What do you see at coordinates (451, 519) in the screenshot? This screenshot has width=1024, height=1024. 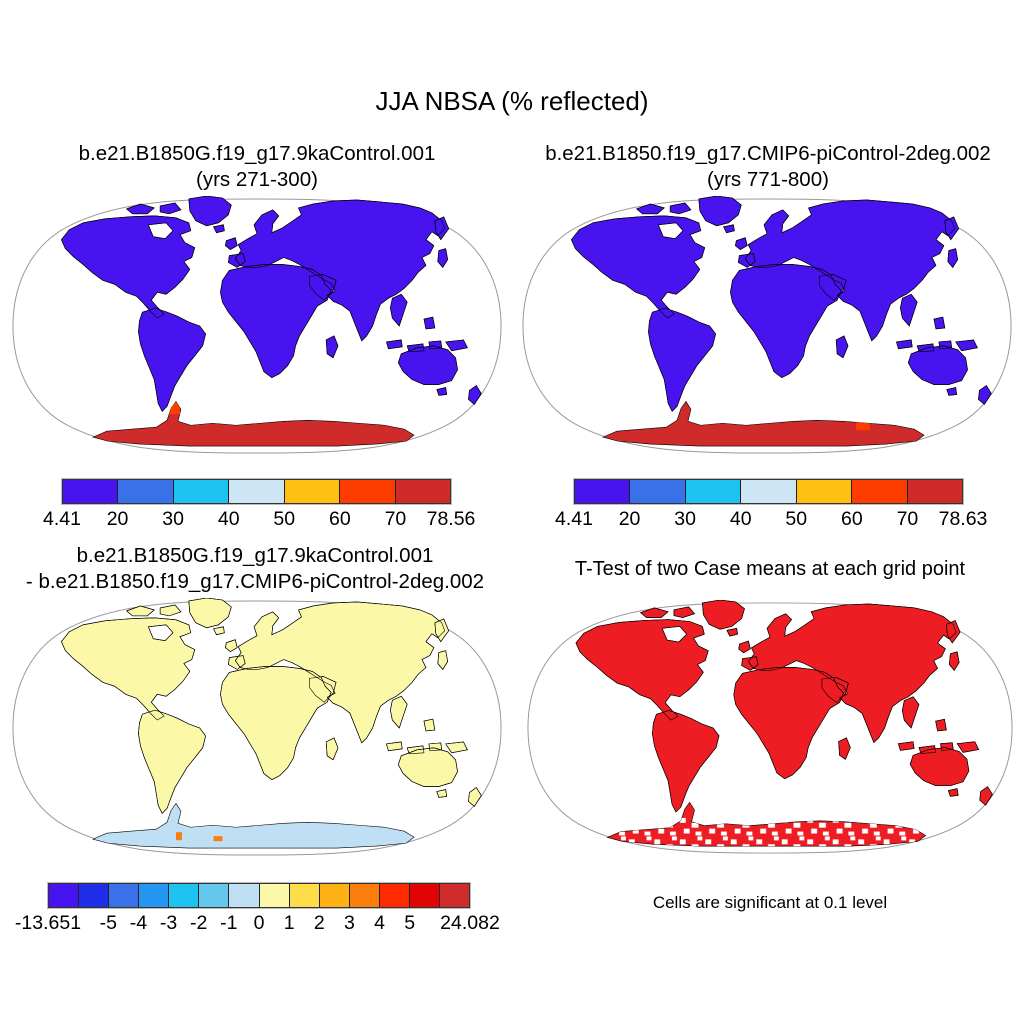 I see `colorbar-tick-label: 78.56` at bounding box center [451, 519].